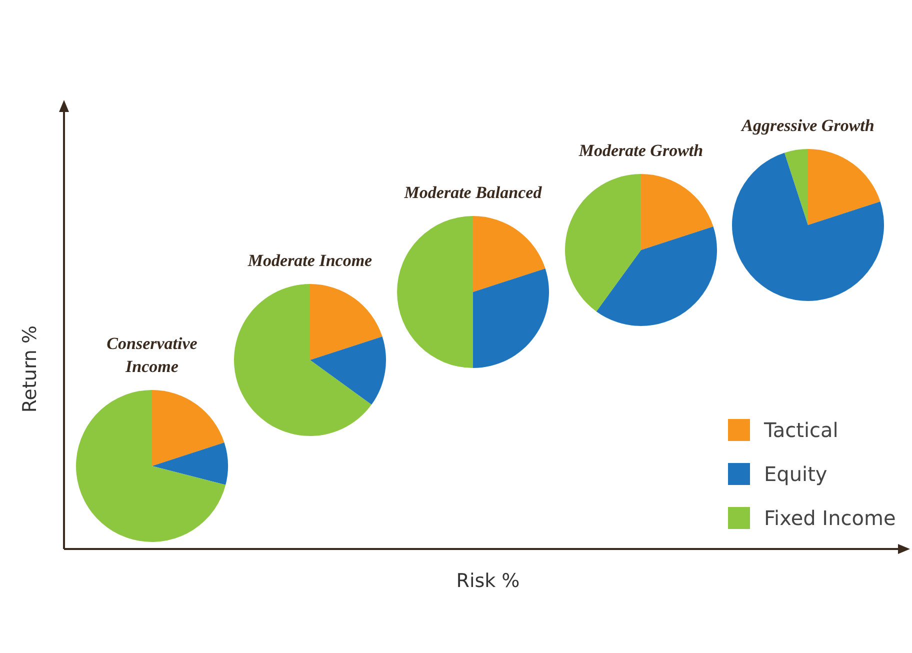  I want to click on slice-label: Moderate Balanced, so click(473, 193).